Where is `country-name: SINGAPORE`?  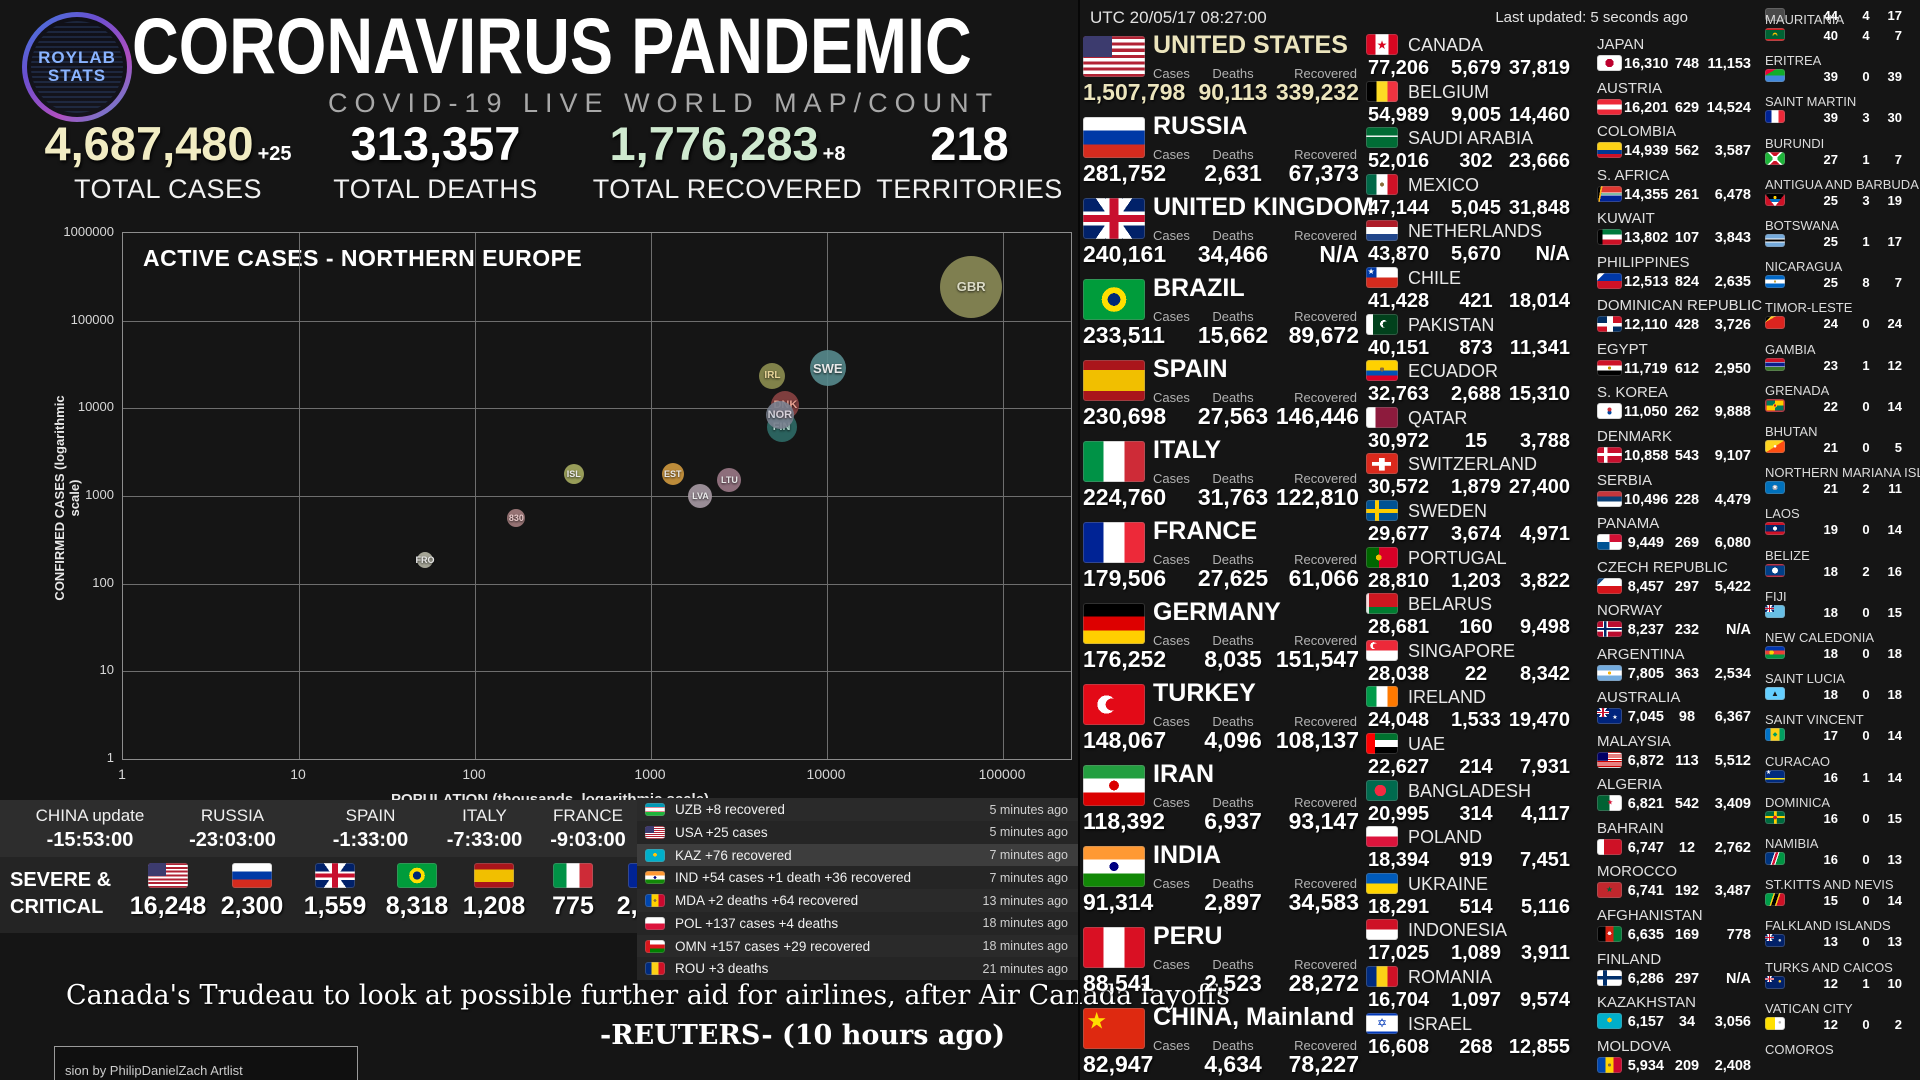 country-name: SINGAPORE is located at coordinates (1462, 650).